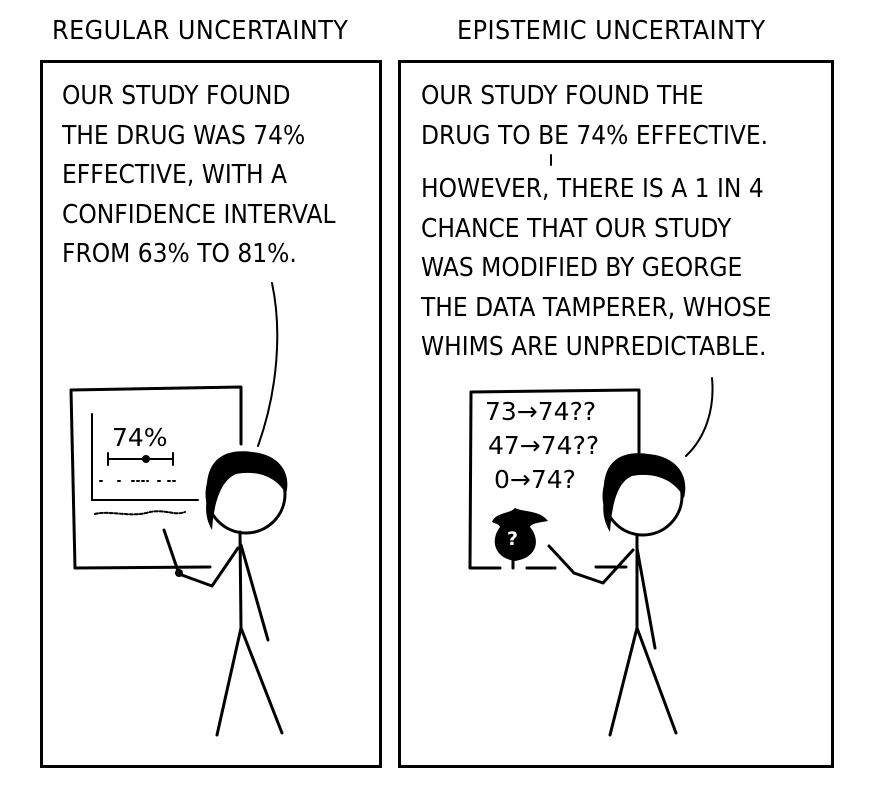 Image resolution: width=870 pixels, height=786 pixels. I want to click on right-panel-title: EPISTEMIC UNCERTAINTY, so click(611, 31).